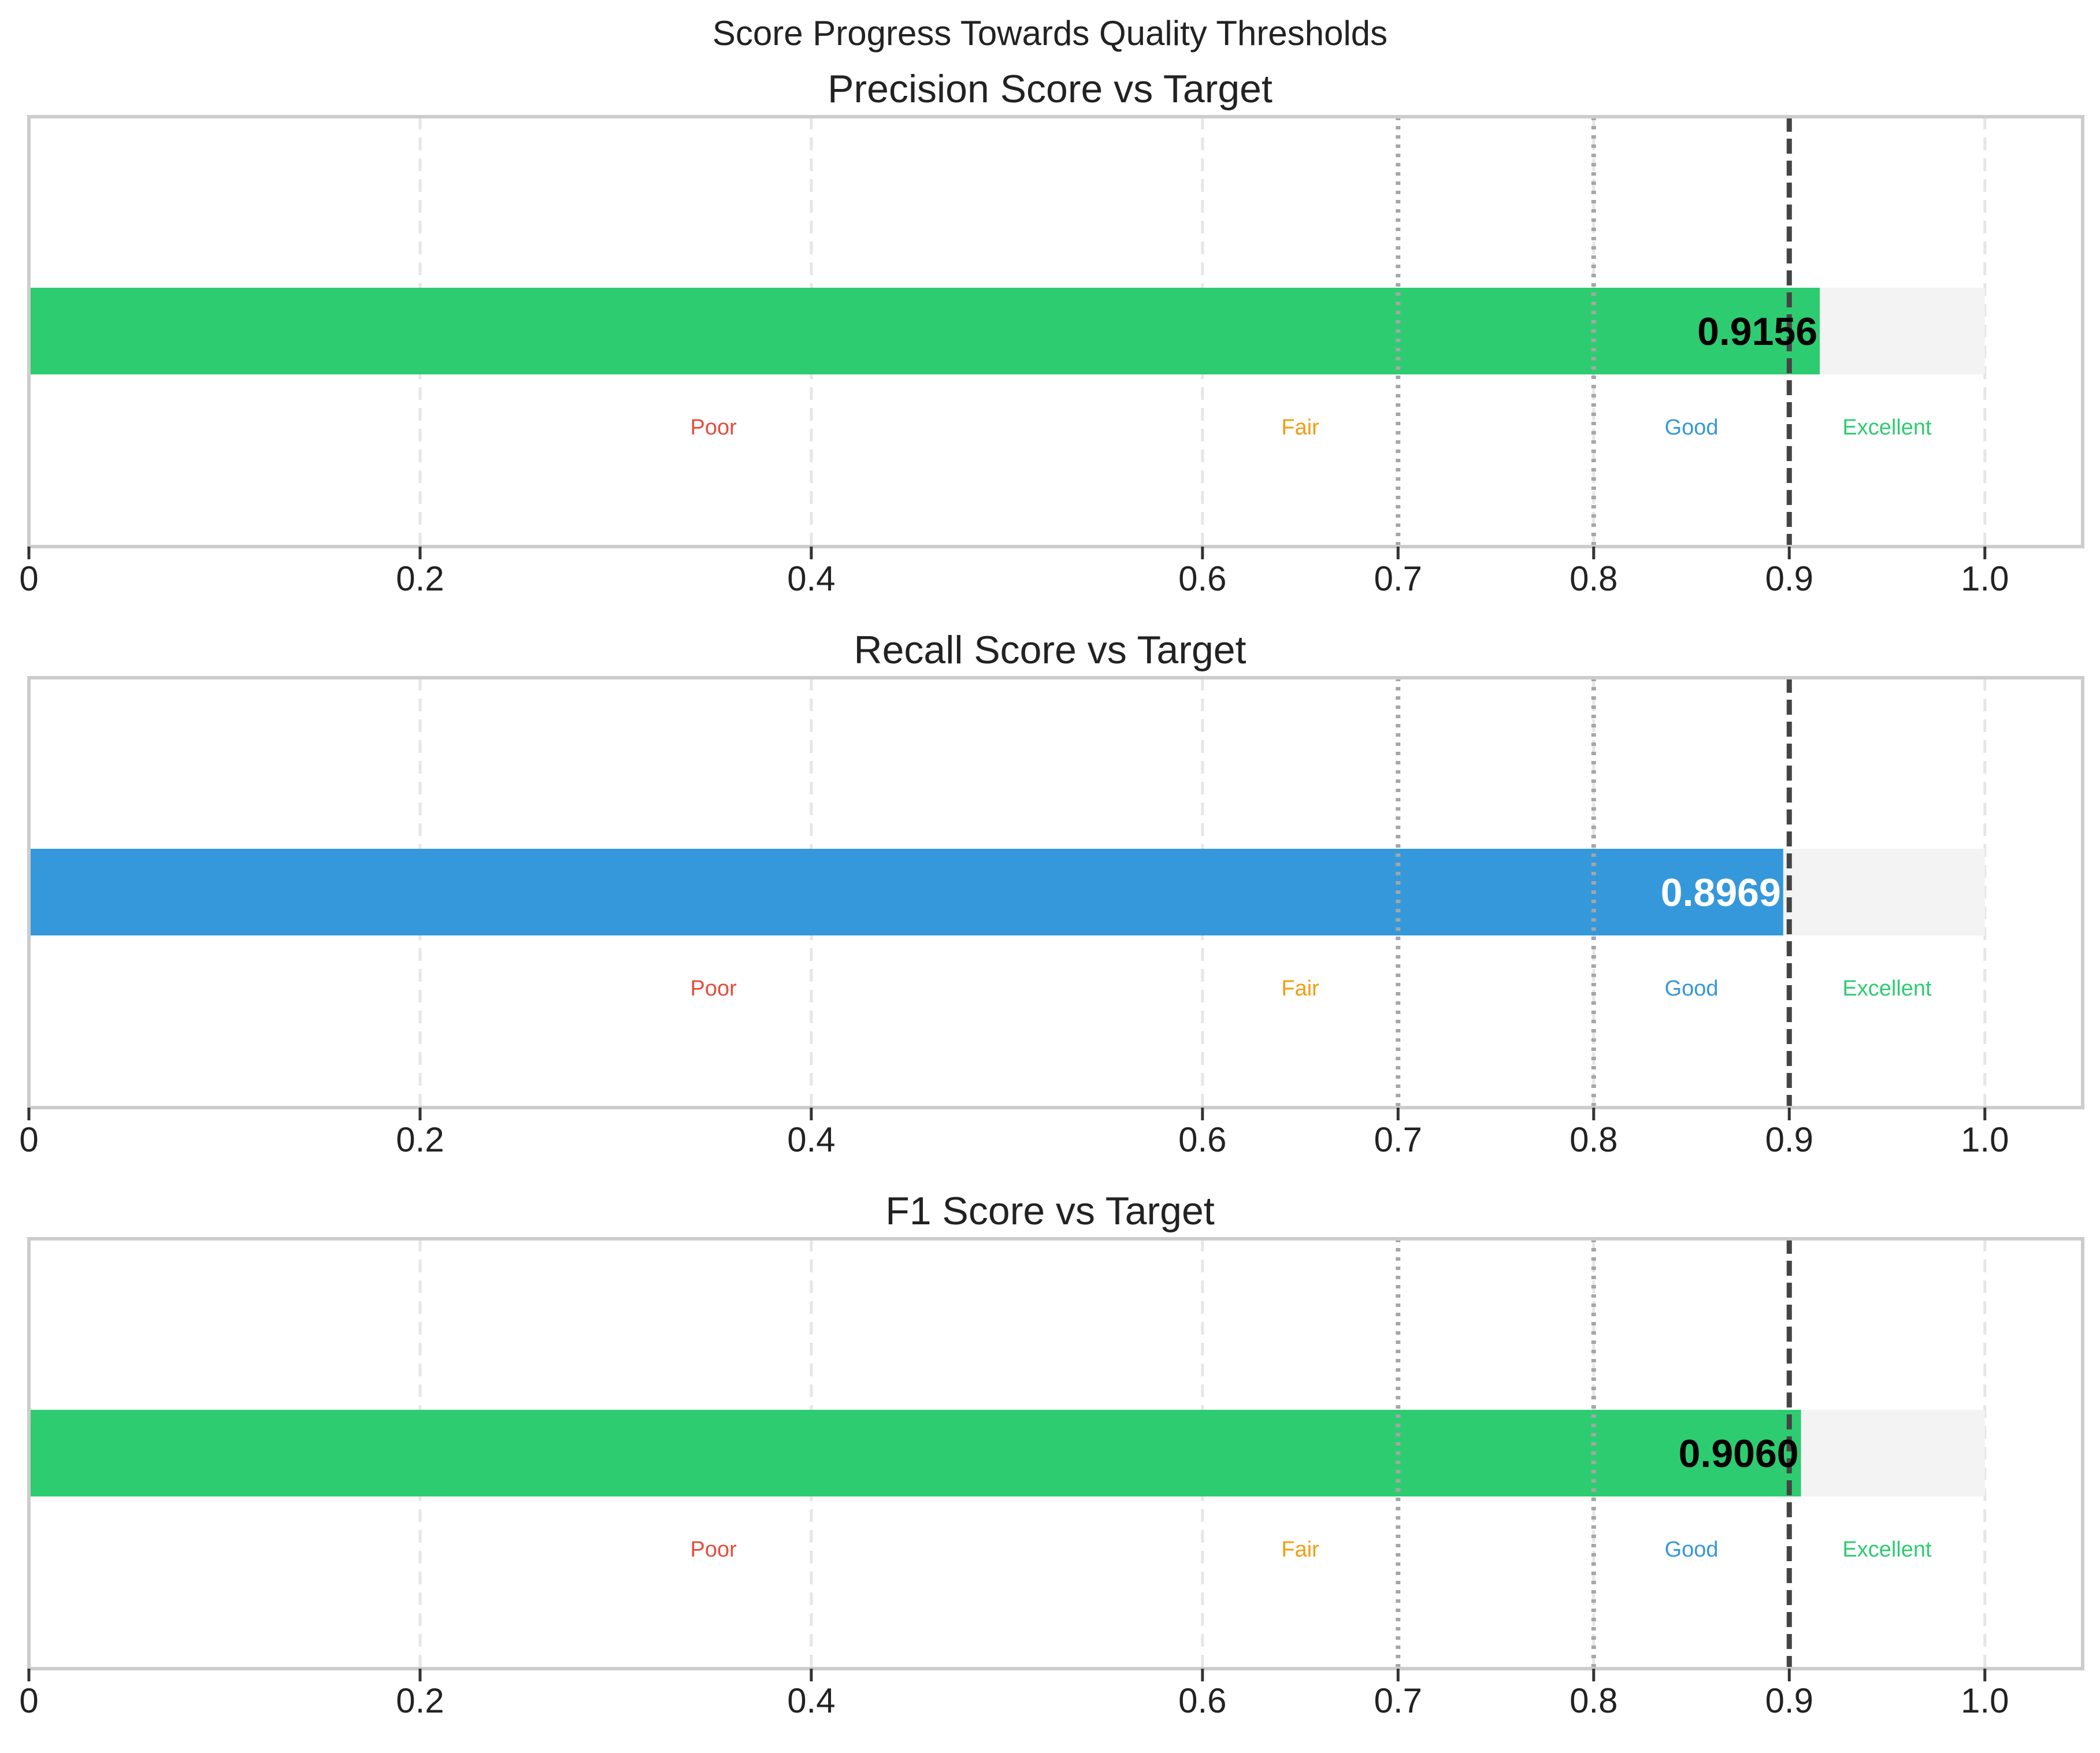 The width and height of the screenshot is (2100, 1753). What do you see at coordinates (29, 1139) in the screenshot?
I see `recall-x-tick-label-0: 0` at bounding box center [29, 1139].